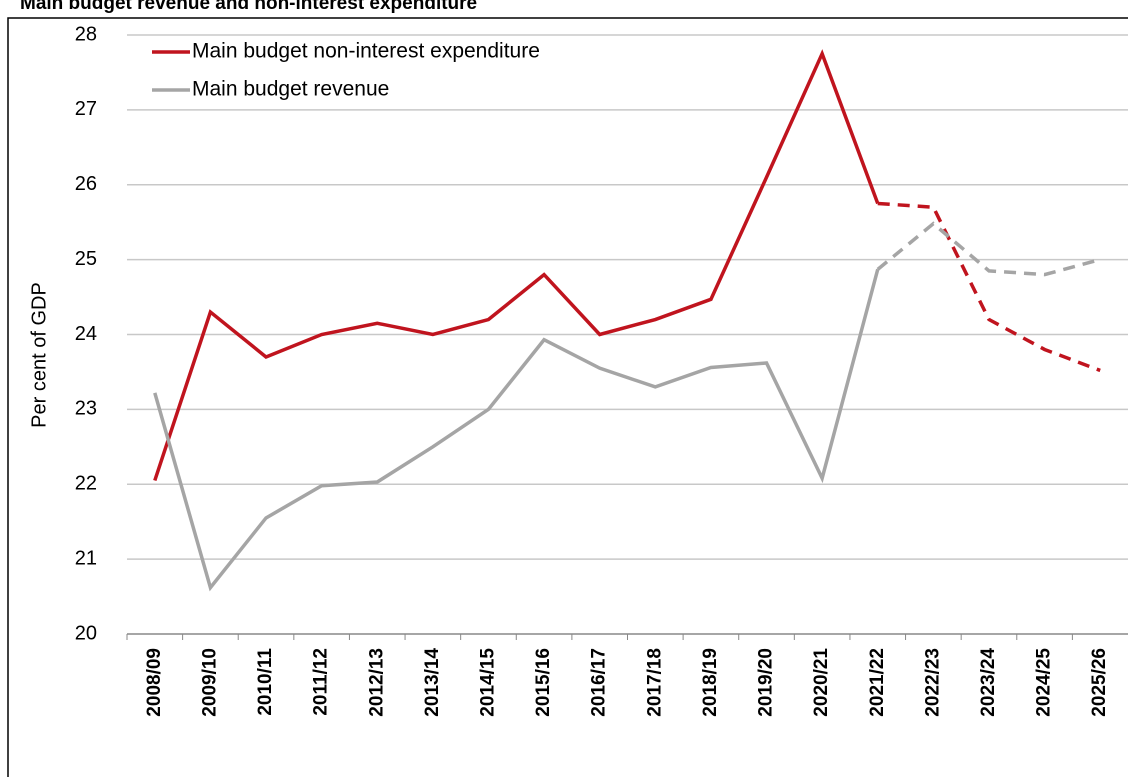 This screenshot has width=1128, height=777. Describe the element at coordinates (366, 51) in the screenshot. I see `legend-label: Main budget non-interest expenditure` at that location.